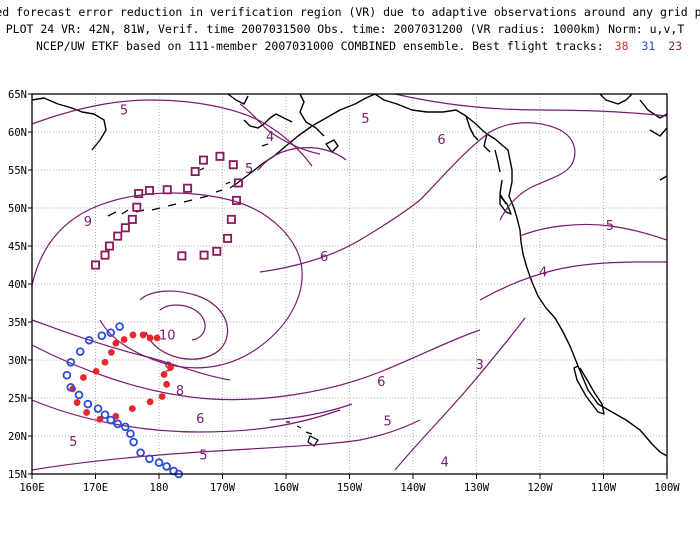  What do you see at coordinates (312, 115) in the screenshot?
I see `coast-bristol-bay` at bounding box center [312, 115].